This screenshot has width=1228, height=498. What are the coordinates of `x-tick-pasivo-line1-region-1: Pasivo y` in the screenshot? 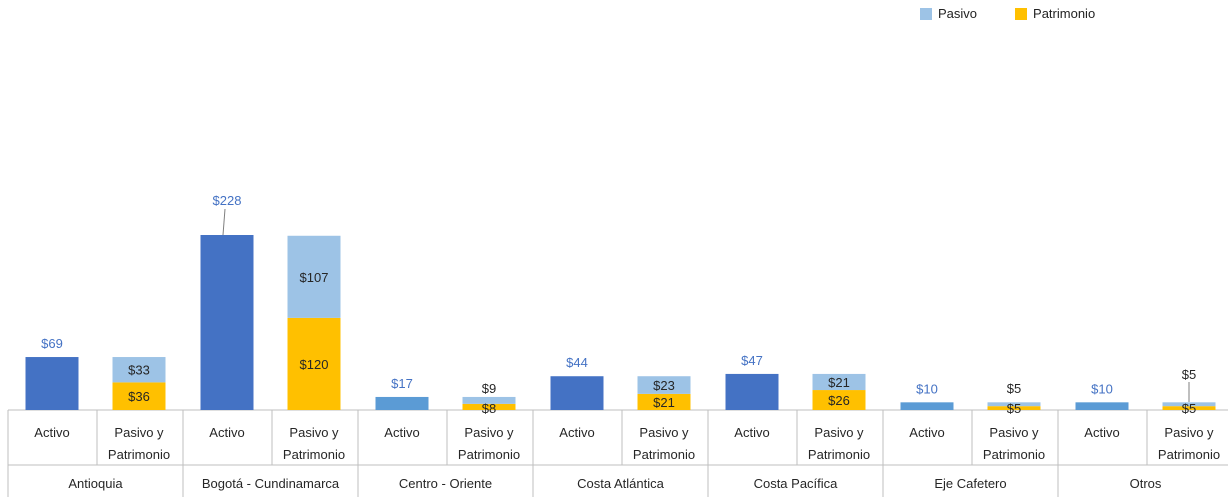 It's located at (314, 432).